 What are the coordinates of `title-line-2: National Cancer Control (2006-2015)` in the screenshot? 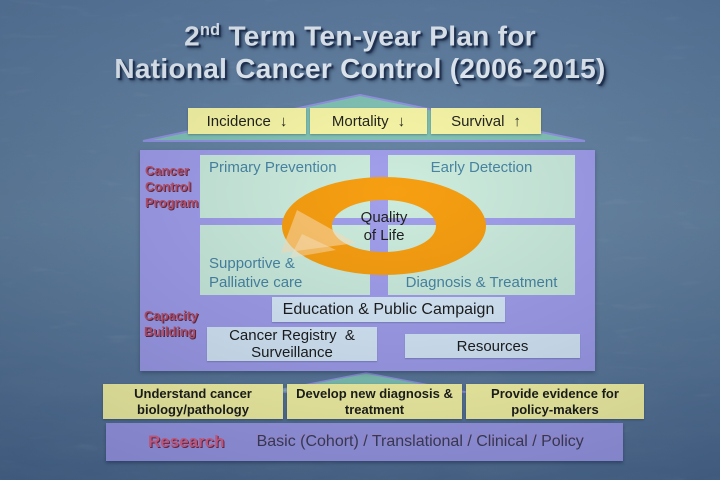 It's located at (360, 69).